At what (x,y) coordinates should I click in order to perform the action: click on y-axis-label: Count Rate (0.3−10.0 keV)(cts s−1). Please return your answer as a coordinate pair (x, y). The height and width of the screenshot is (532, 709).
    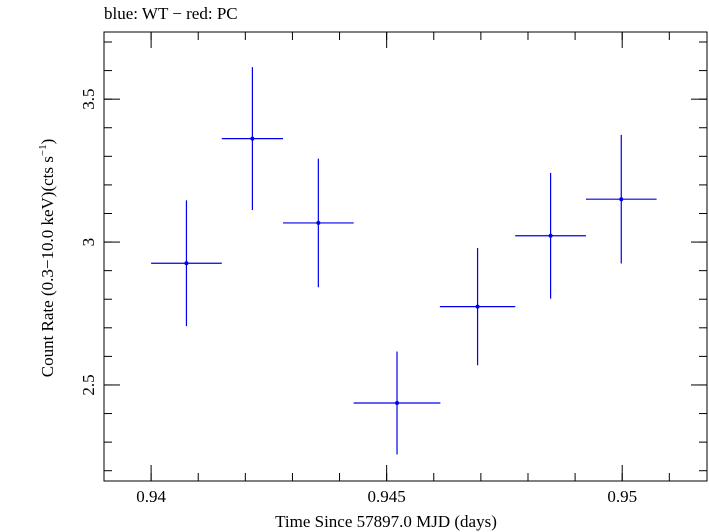
    Looking at the image, I should click on (47, 258).